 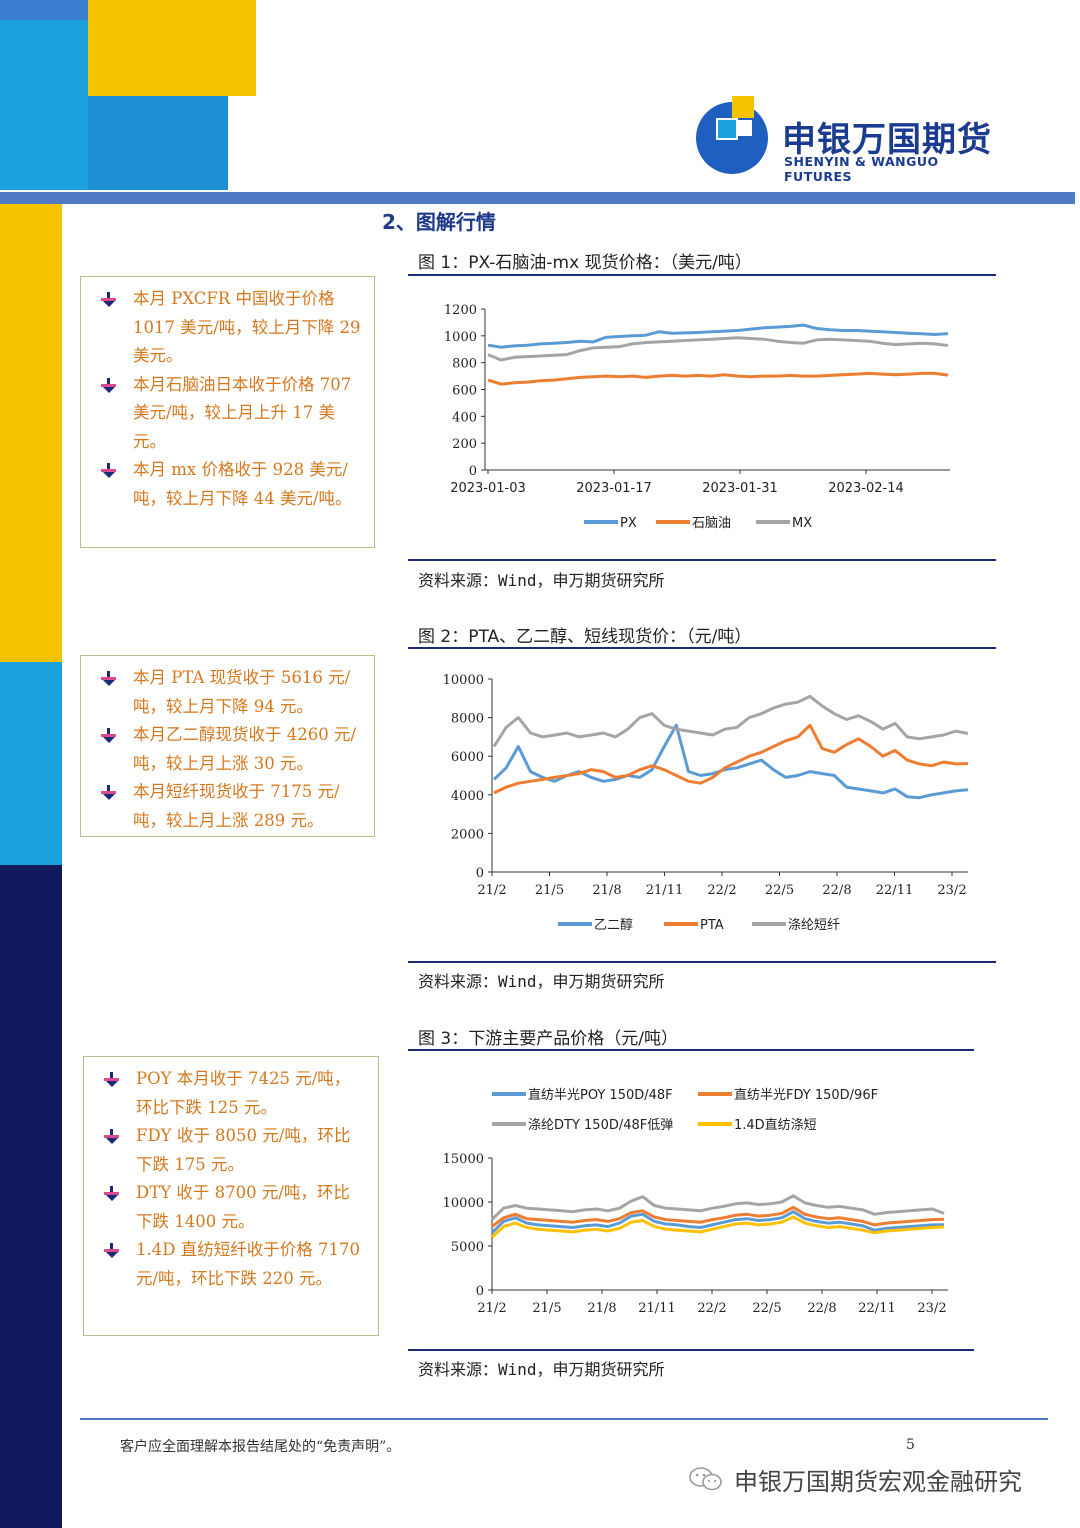 I want to click on wechat-account-name: 申银万国期货宏观金融研究, so click(x=878, y=1482).